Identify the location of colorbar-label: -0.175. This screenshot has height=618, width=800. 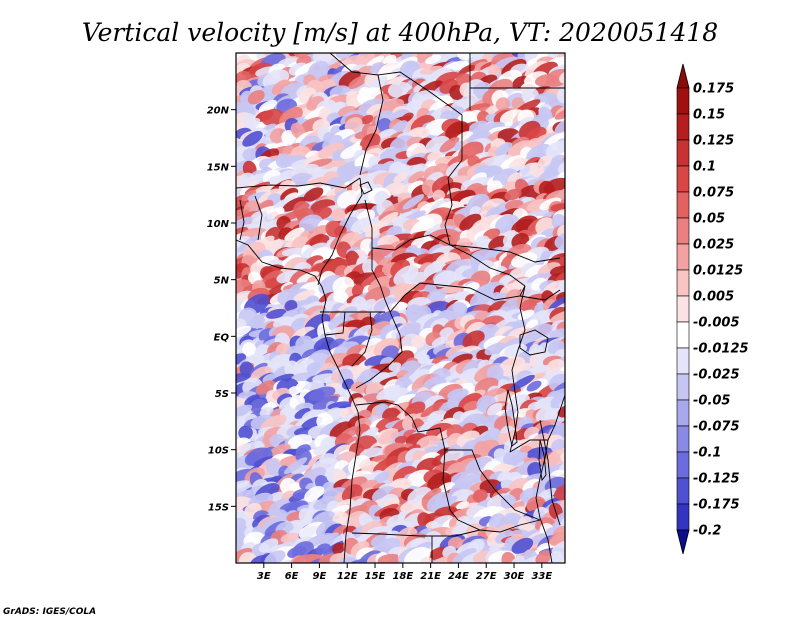
(716, 505).